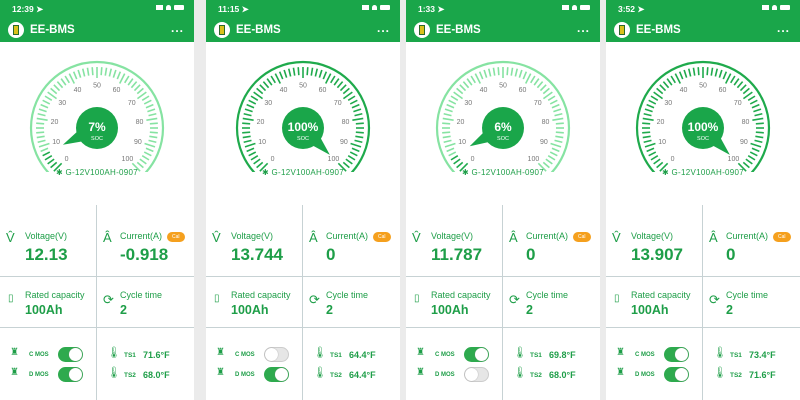 Image resolution: width=800 pixels, height=400 pixels. What do you see at coordinates (156, 375) in the screenshot?
I see `ts2-value: 68.0°F` at bounding box center [156, 375].